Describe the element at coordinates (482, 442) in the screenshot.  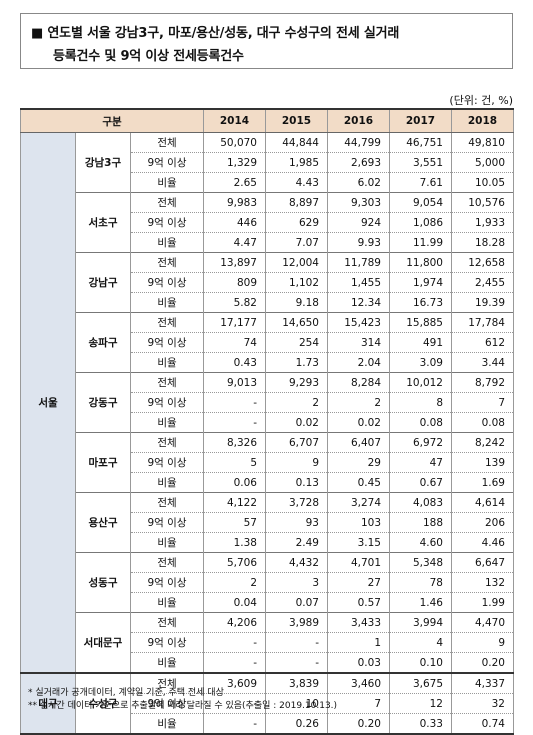
I see `value-cell: 8,242` at that location.